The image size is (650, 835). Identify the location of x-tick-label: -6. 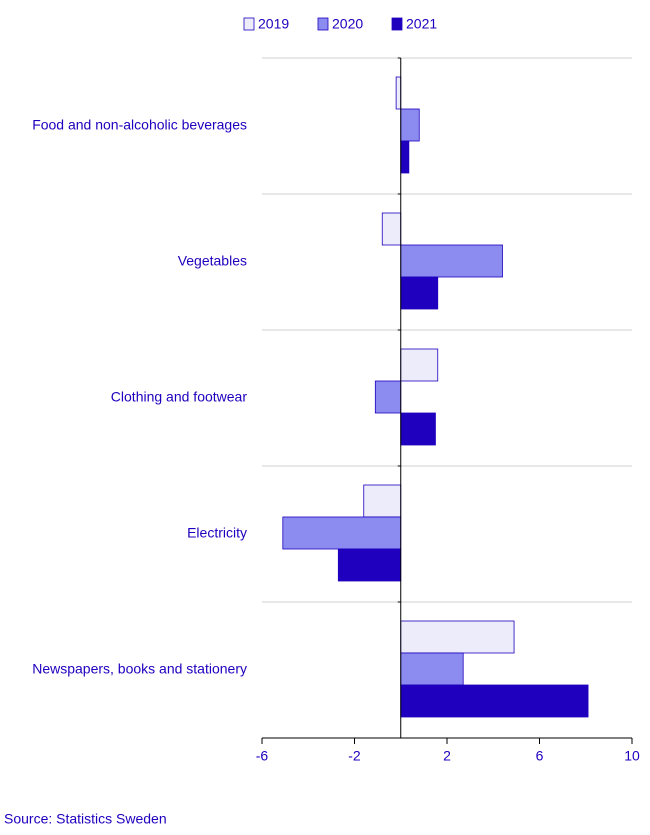
(262, 756).